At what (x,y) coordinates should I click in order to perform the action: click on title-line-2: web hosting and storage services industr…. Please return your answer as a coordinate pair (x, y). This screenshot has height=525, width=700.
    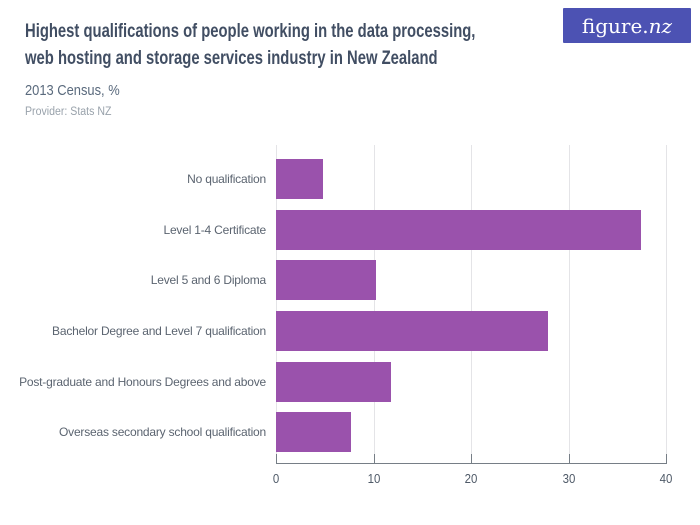
    Looking at the image, I should click on (231, 58).